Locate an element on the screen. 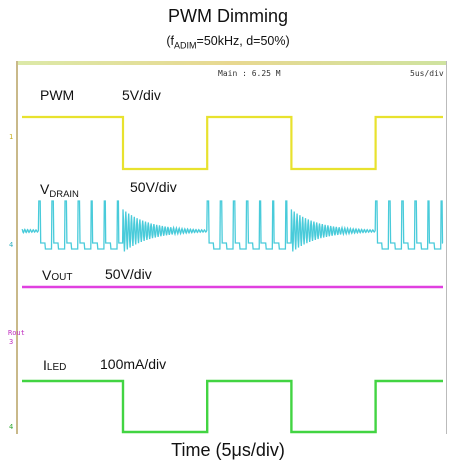 Image resolution: width=456 pixels, height=466 pixels. iled-label: ILED is located at coordinates (54, 365).